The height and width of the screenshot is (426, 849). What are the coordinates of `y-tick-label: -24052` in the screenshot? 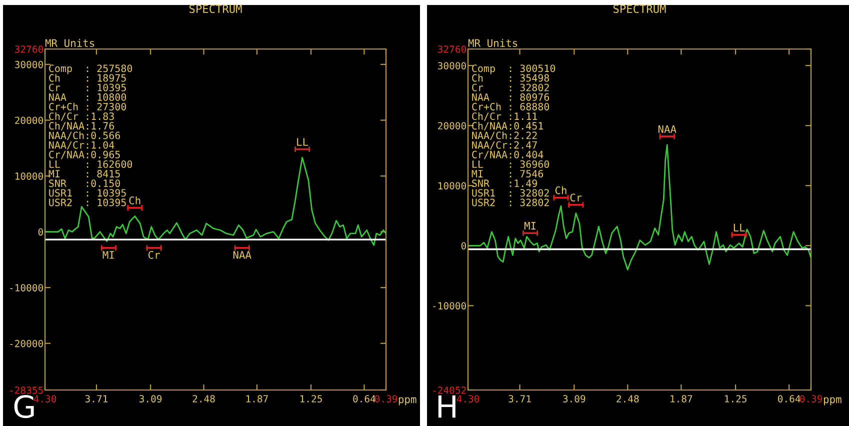 It's located at (449, 390).